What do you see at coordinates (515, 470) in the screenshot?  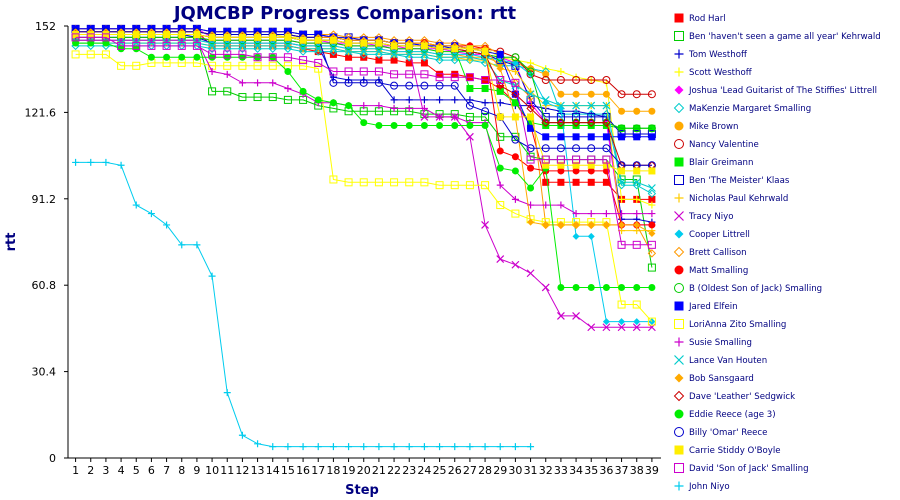 I see `x-tick-label: 30` at bounding box center [515, 470].